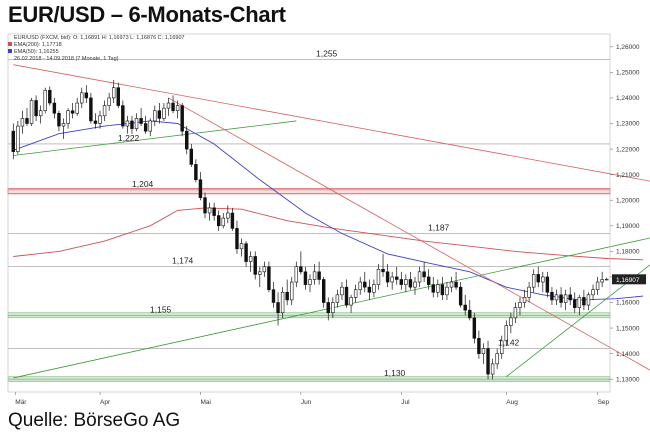 The image size is (650, 440). What do you see at coordinates (94, 420) in the screenshot?
I see `source-caption: Quelle: BörseGo AG` at bounding box center [94, 420].